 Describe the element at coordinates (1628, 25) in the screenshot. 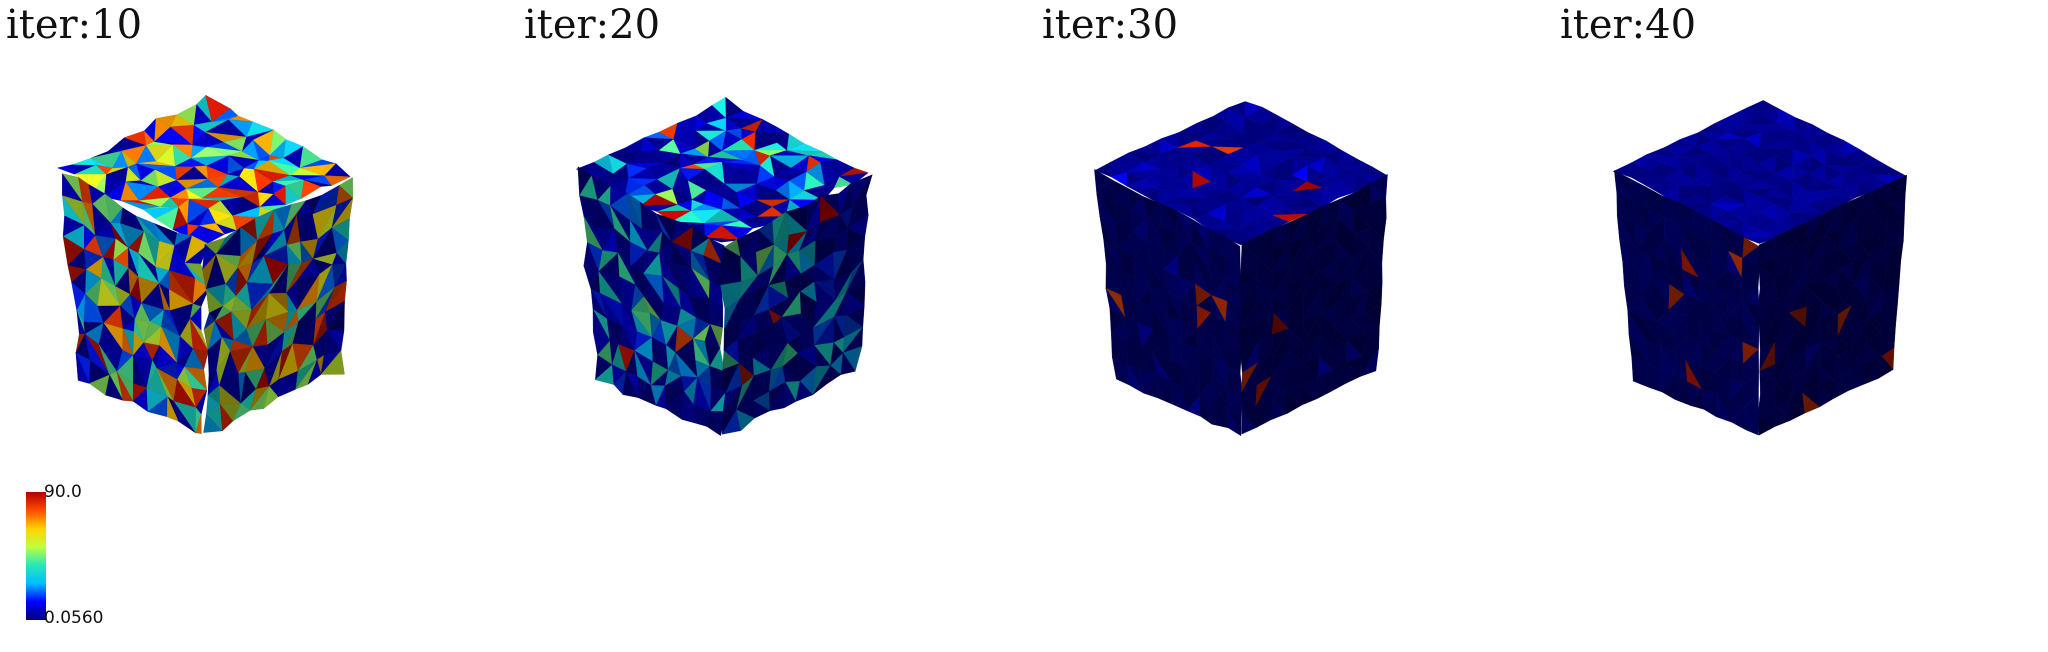

I see `iter-label: iter:40` at that location.